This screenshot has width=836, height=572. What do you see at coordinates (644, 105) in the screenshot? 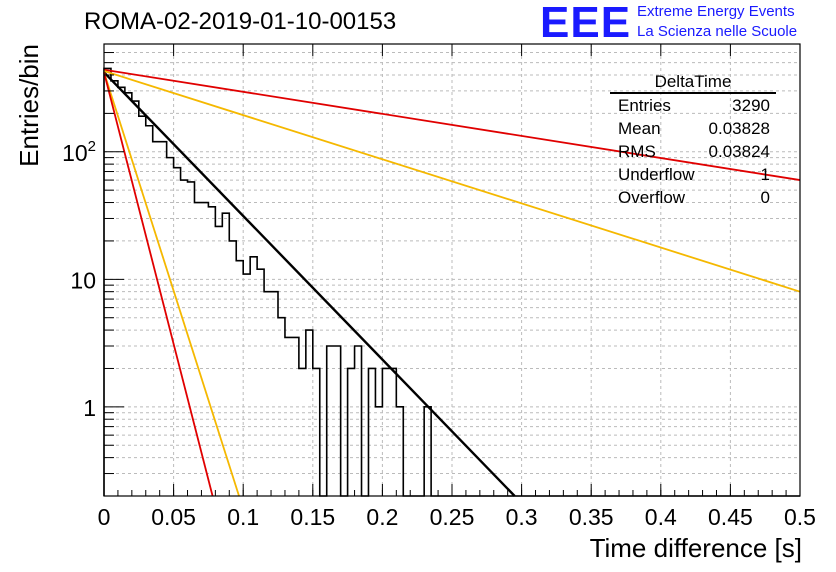
I see `stats-label: Entries` at bounding box center [644, 105].